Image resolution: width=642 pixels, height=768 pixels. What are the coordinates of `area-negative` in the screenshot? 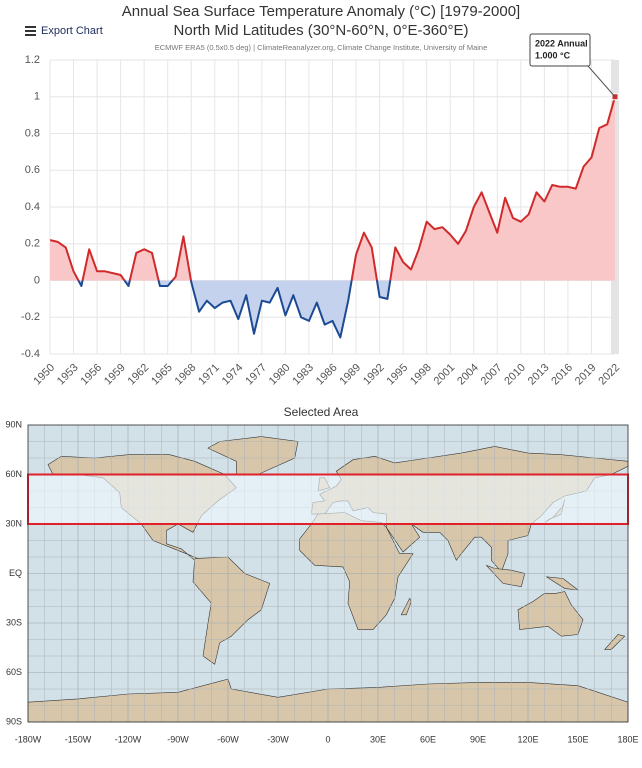 It's located at (332, 309).